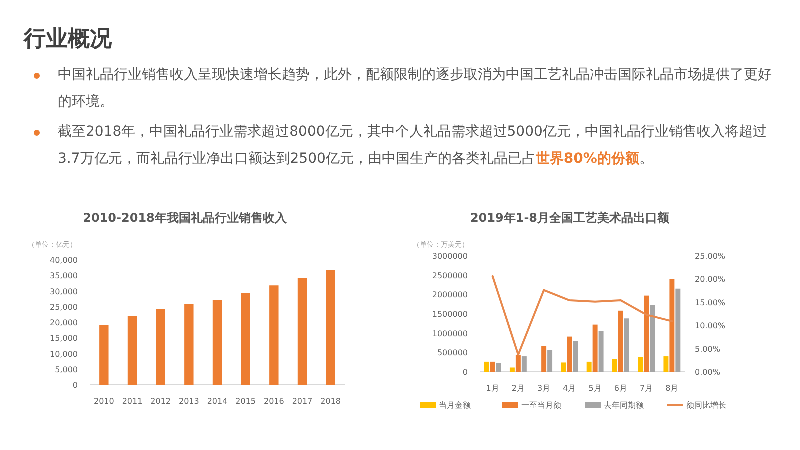  I want to click on text: 中国礼品行业销售收入呈现快速增长趋势，此外，配额限制的逐步取消为中国工艺礼品冲击国际礼品市场提供了更好的环境。, so click(415, 88).